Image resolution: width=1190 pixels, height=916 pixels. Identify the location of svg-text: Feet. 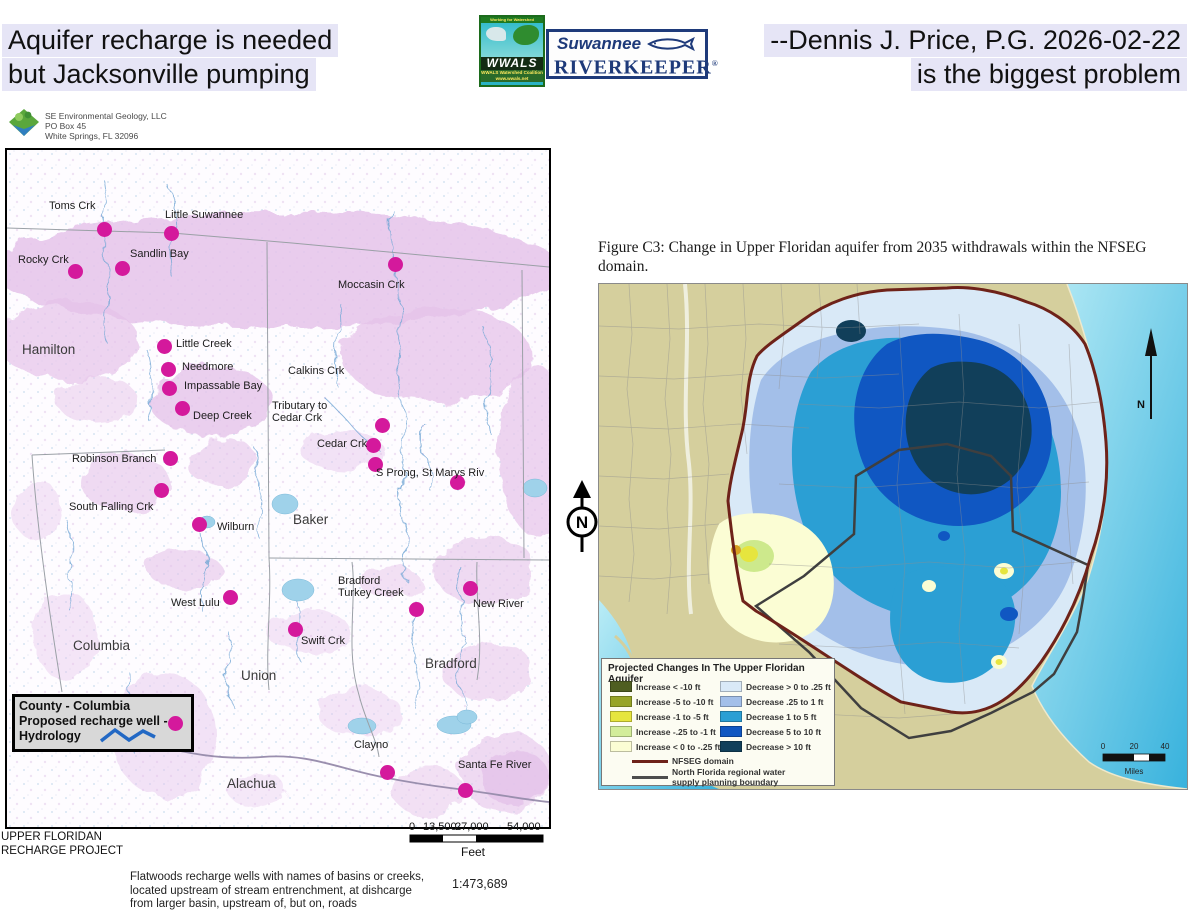
(473, 852).